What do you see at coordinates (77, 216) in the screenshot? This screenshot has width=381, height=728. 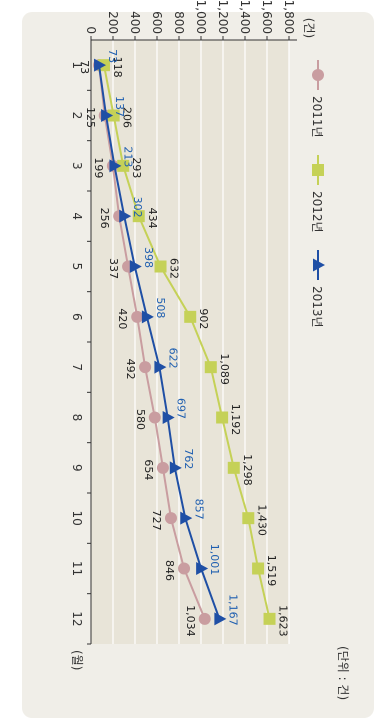 I see `x-tick-label: 4` at bounding box center [77, 216].